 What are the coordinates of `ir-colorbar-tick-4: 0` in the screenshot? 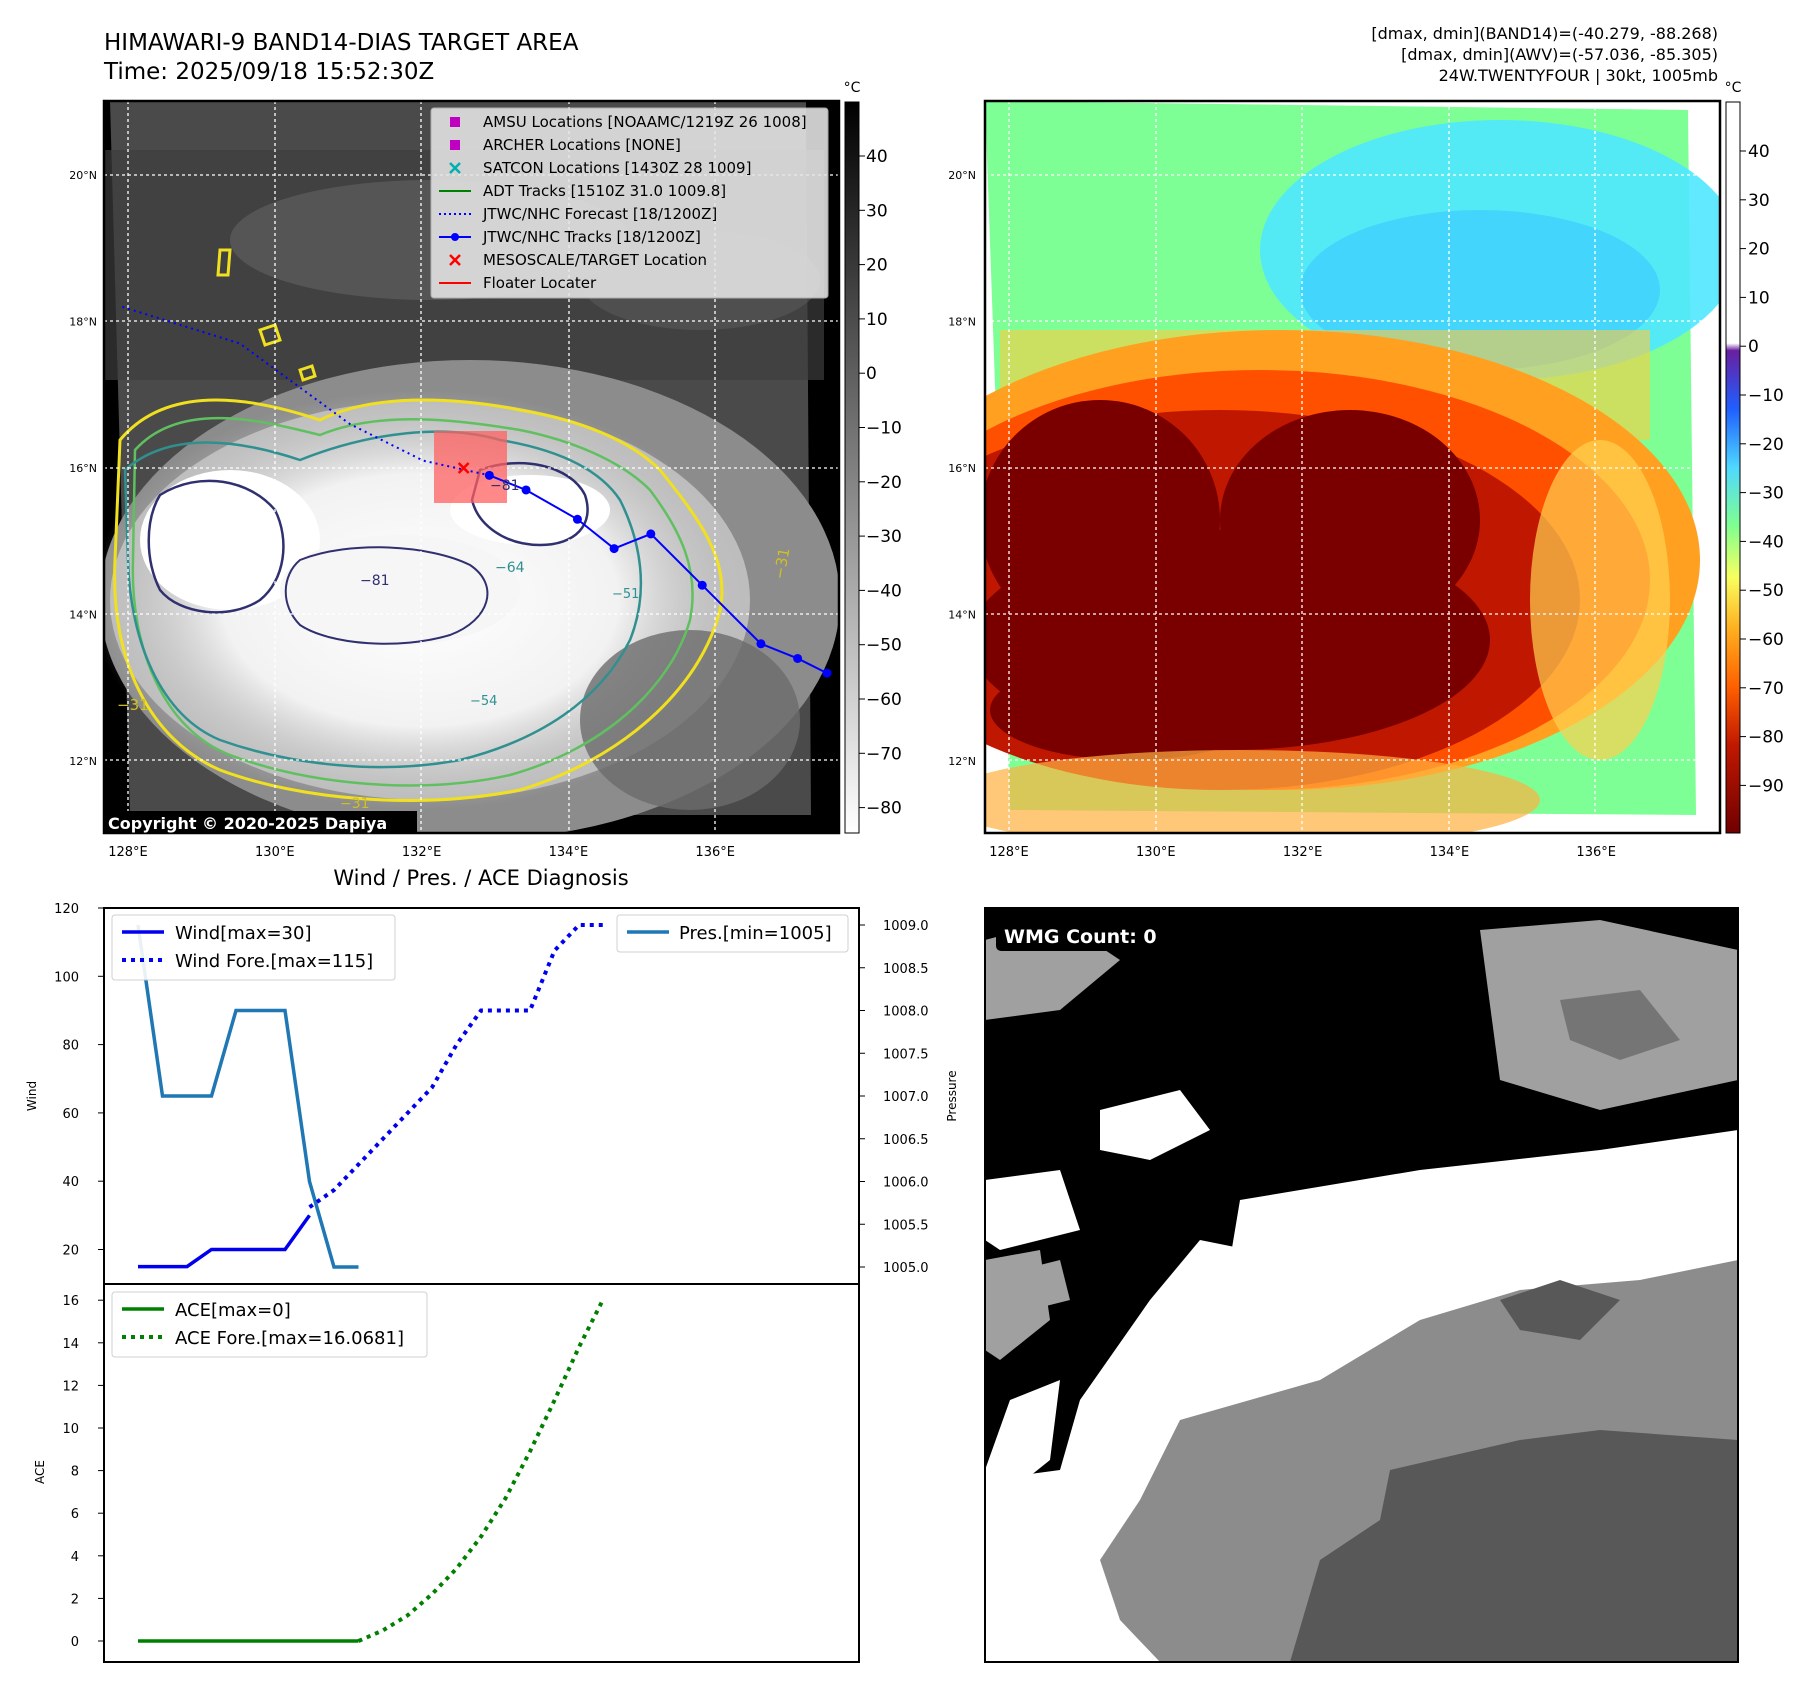 It's located at (871, 374).